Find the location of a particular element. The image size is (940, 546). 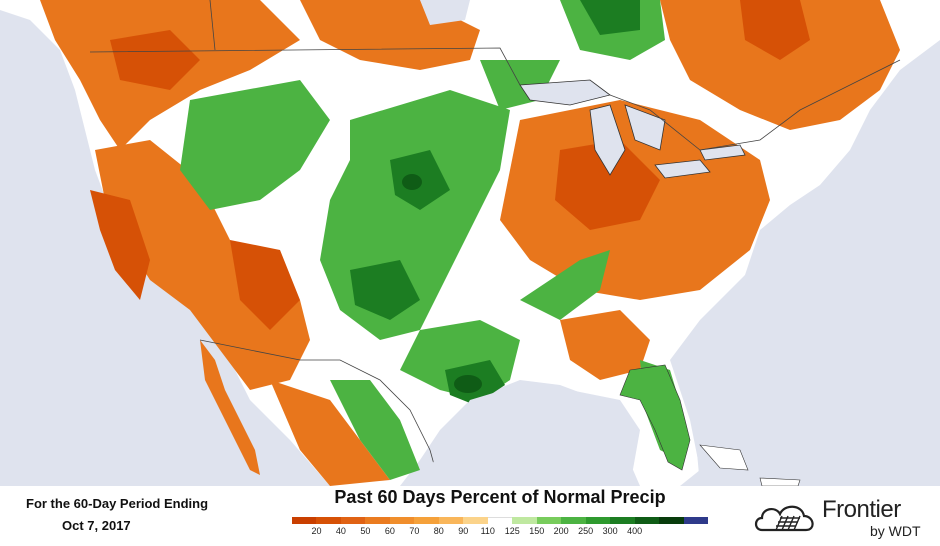

legend-tick-label: 250 is located at coordinates (586, 531).